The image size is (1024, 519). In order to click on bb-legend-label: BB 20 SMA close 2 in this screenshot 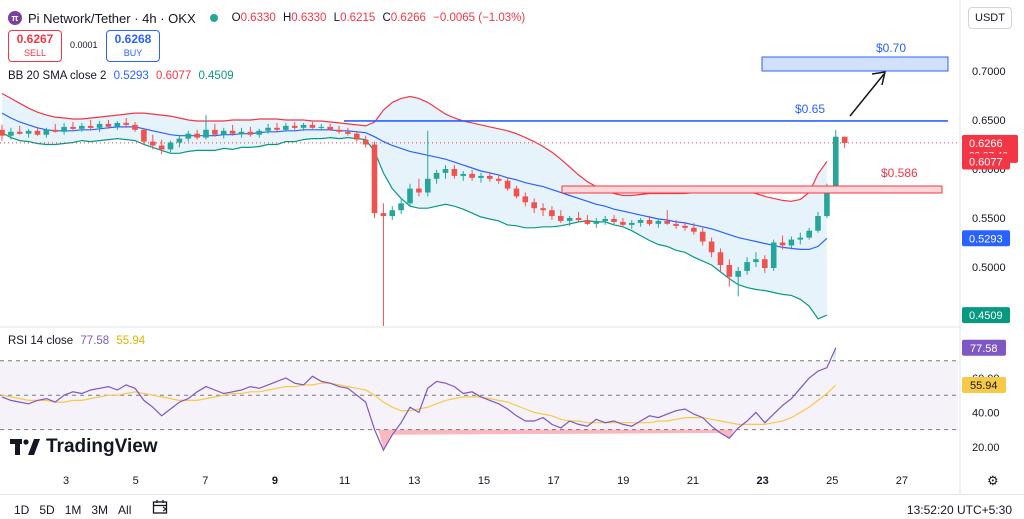, I will do `click(57, 76)`.